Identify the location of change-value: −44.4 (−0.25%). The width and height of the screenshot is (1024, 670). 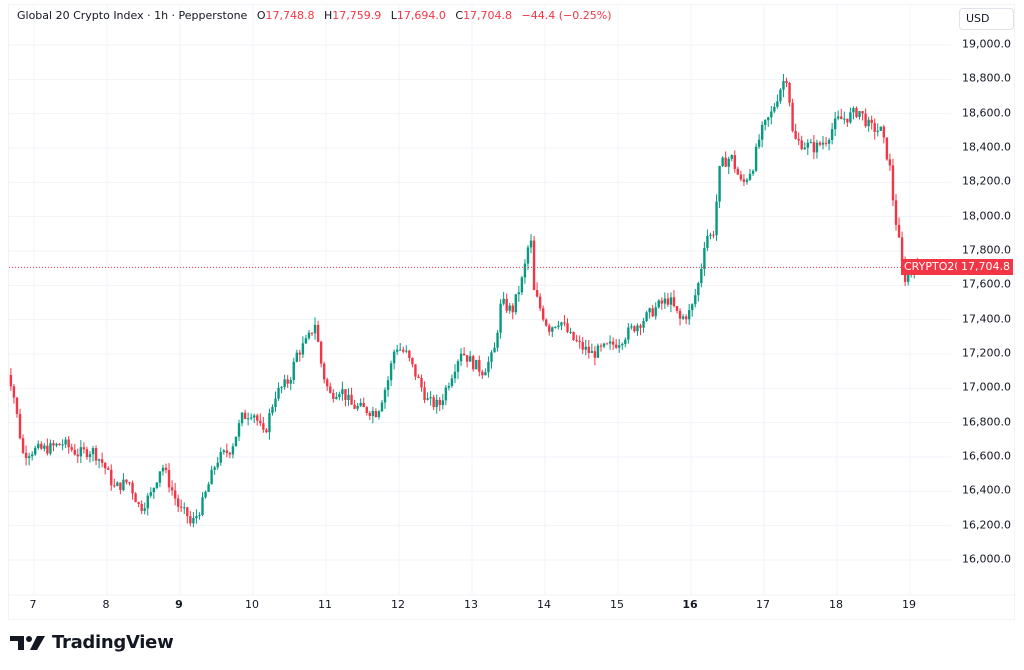
(566, 15).